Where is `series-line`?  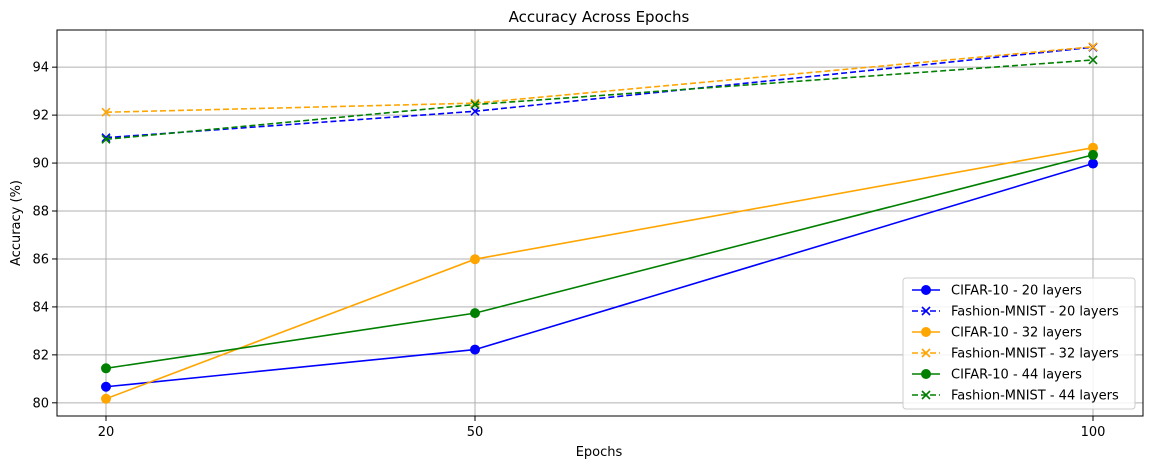 series-line is located at coordinates (599, 79).